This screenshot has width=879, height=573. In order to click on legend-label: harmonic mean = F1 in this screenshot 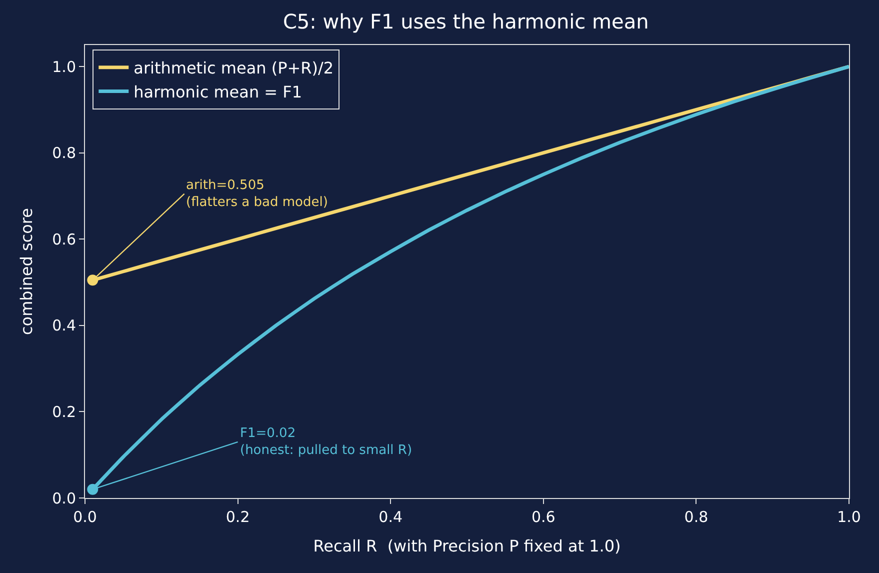, I will do `click(218, 92)`.